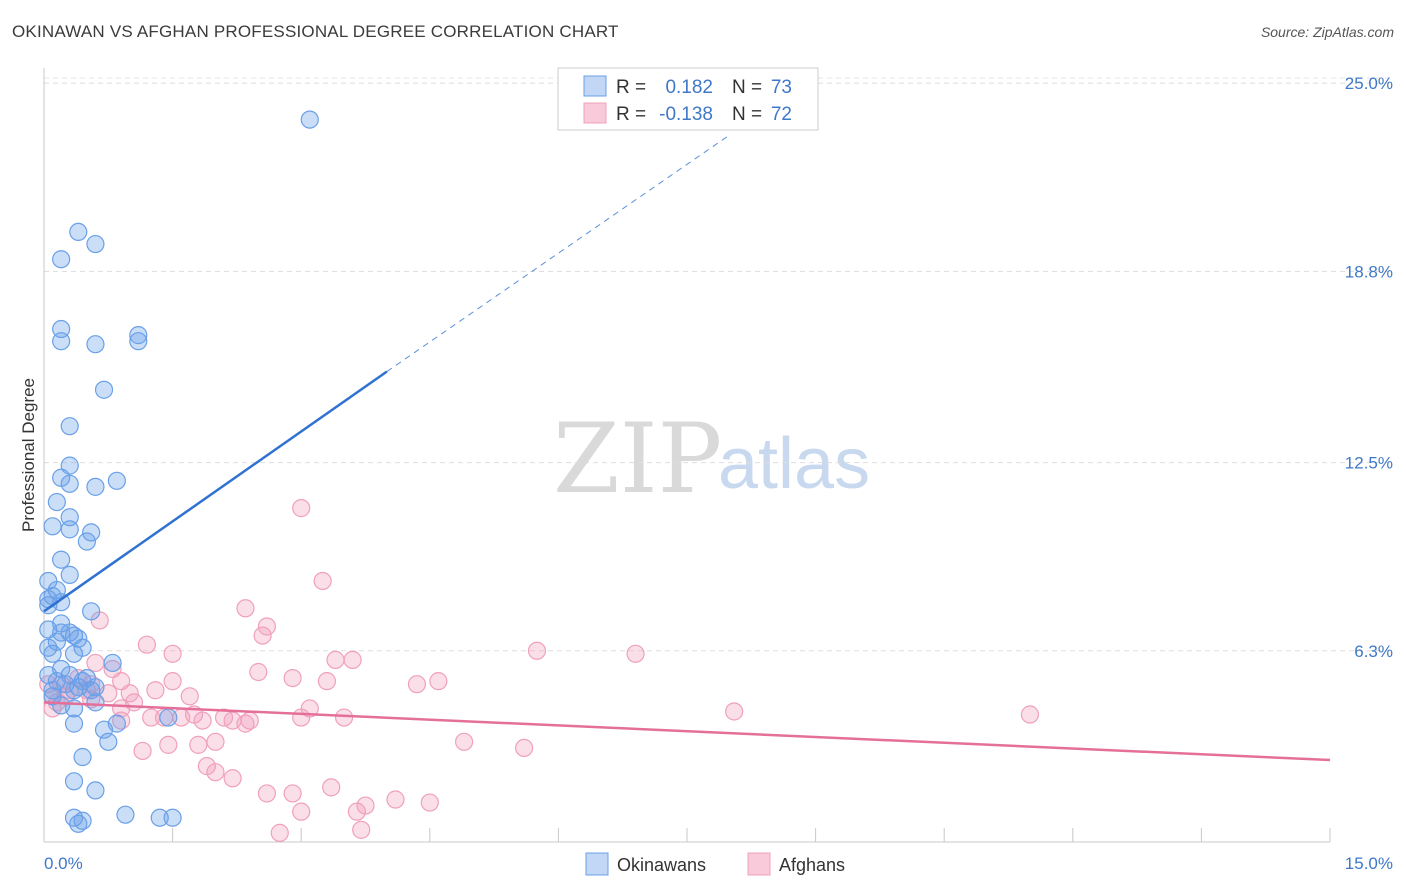 The image size is (1406, 892). Describe the element at coordinates (747, 87) in the screenshot. I see `legend-n-label-1: N =` at that location.